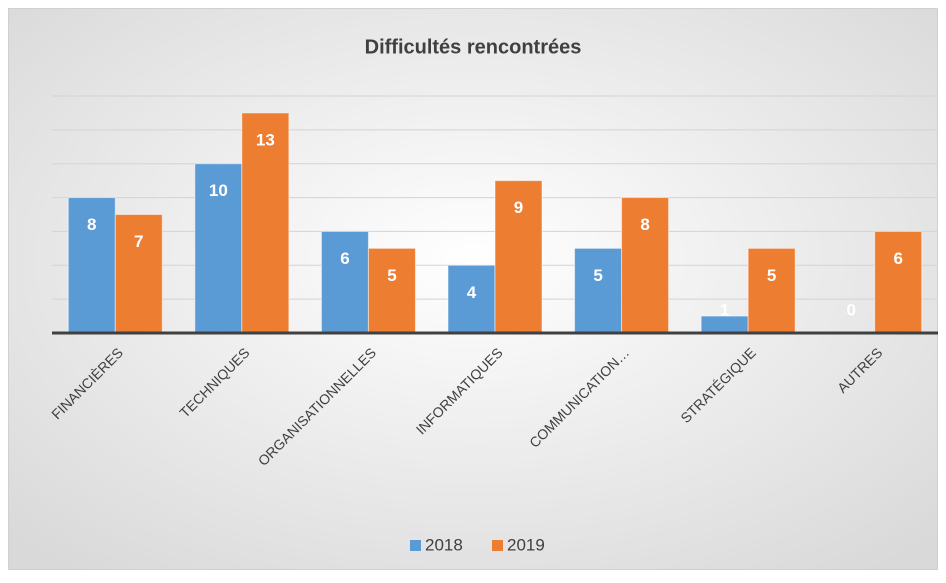  I want to click on data-label: 9, so click(518, 207).